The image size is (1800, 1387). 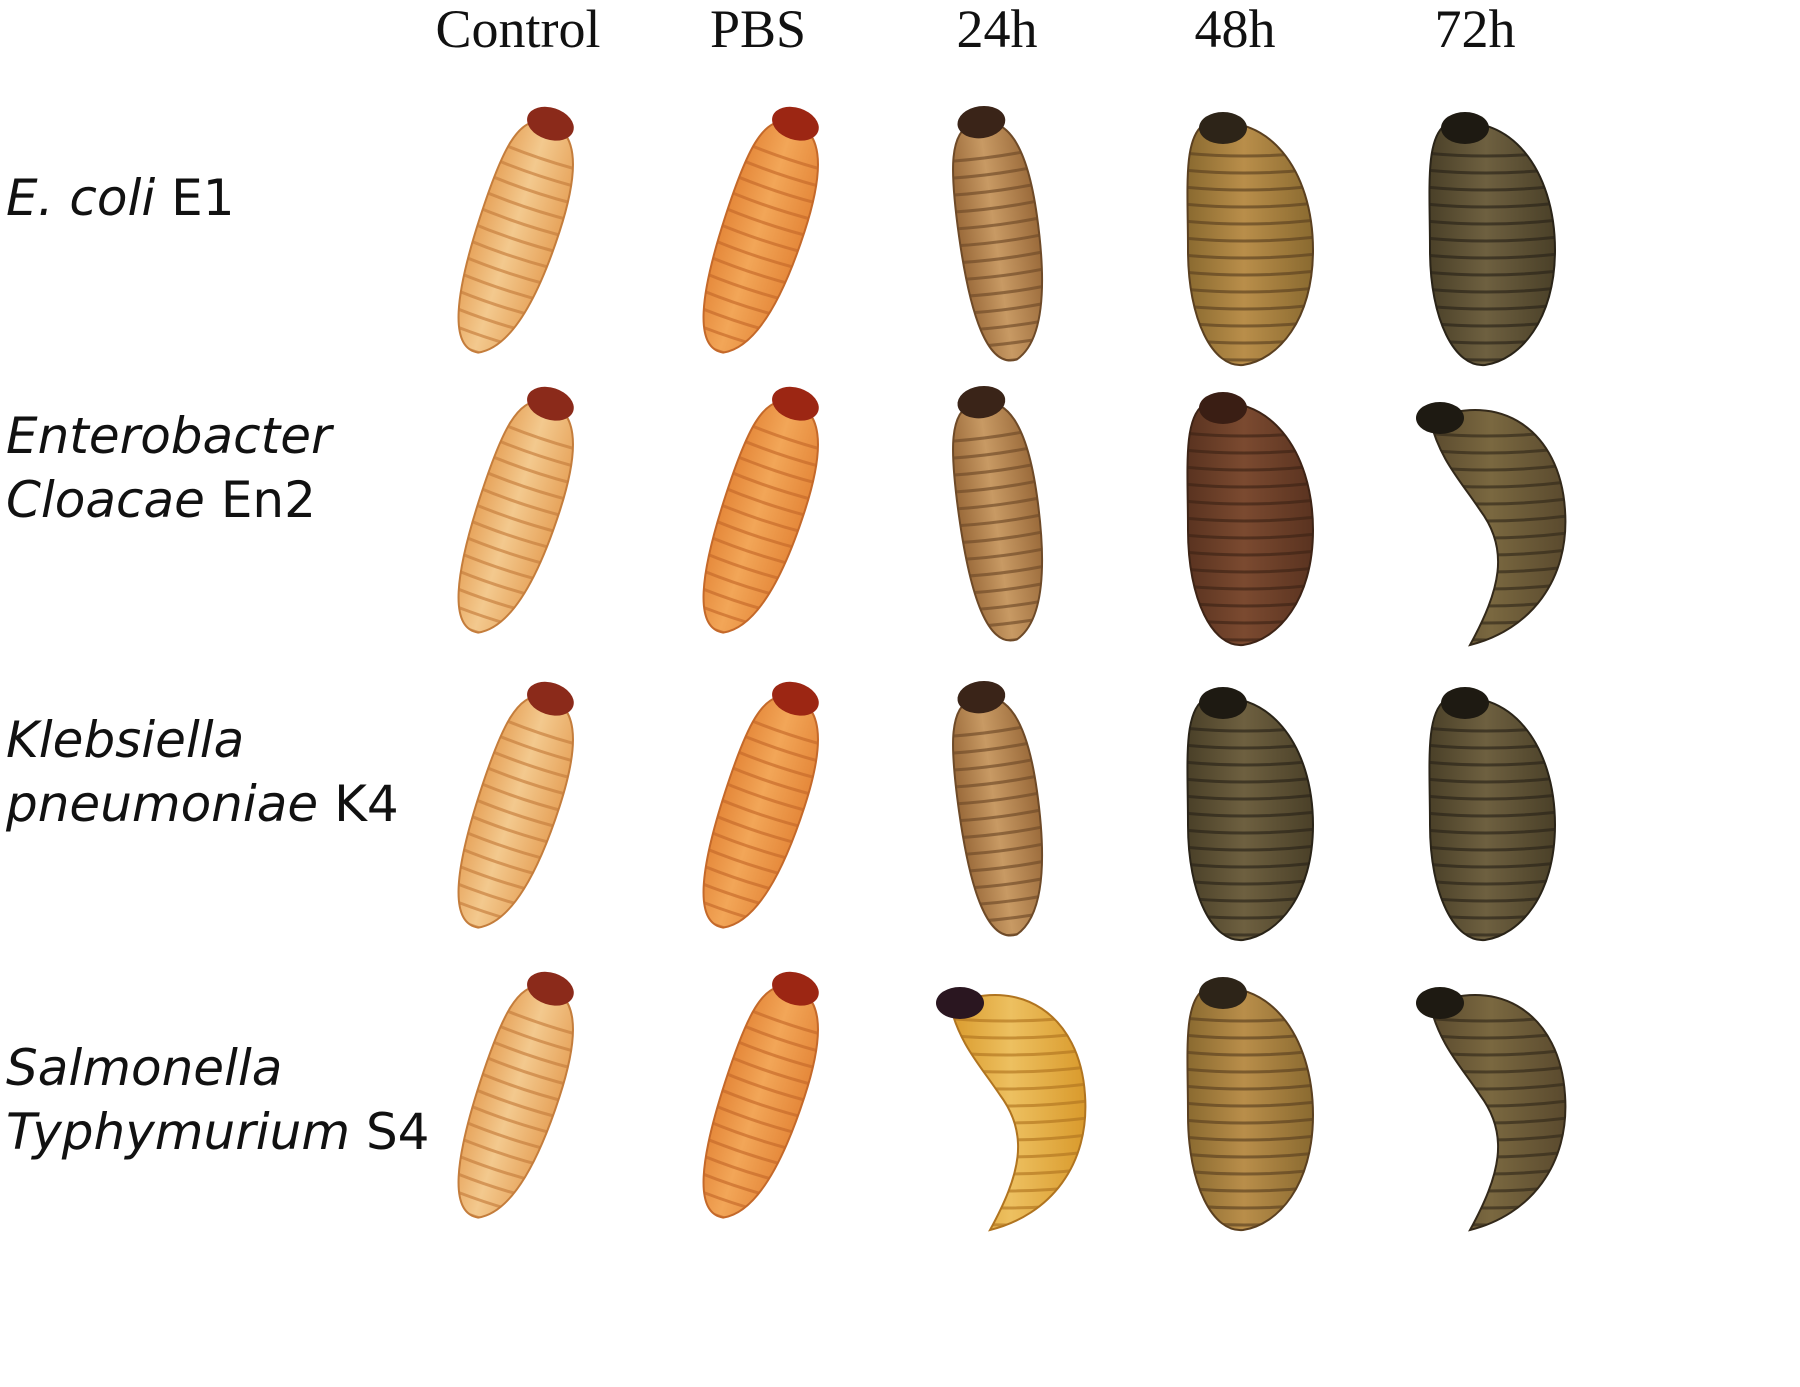 What do you see at coordinates (518, 29) in the screenshot?
I see `column-header-control: Control` at bounding box center [518, 29].